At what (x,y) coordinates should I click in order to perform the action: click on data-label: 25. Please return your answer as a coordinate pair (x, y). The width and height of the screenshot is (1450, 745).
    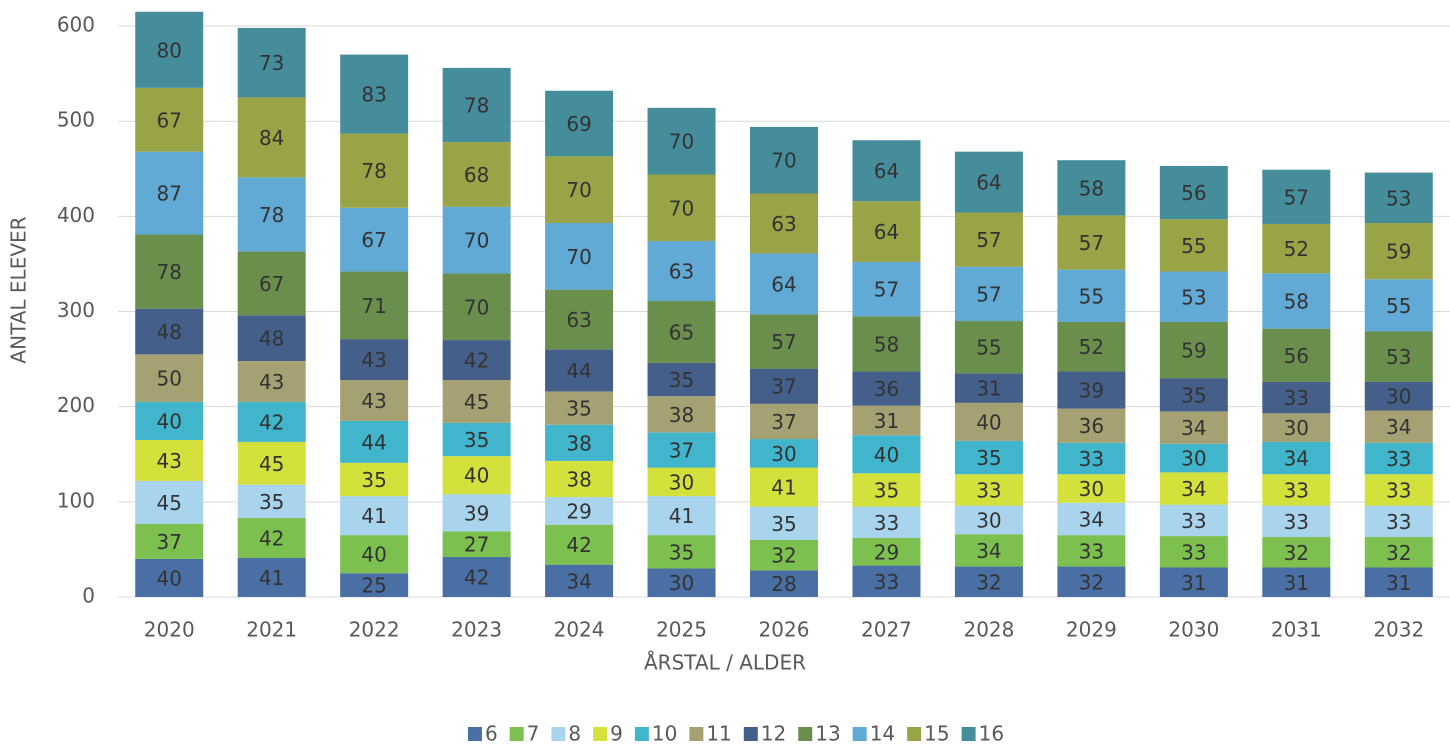
    Looking at the image, I should click on (373, 586).